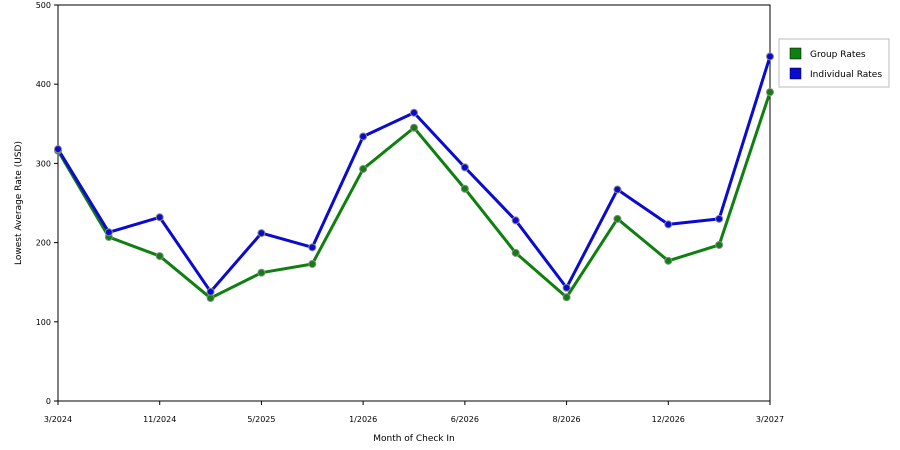  Describe the element at coordinates (43, 322) in the screenshot. I see `y-tick-label: 100` at that location.